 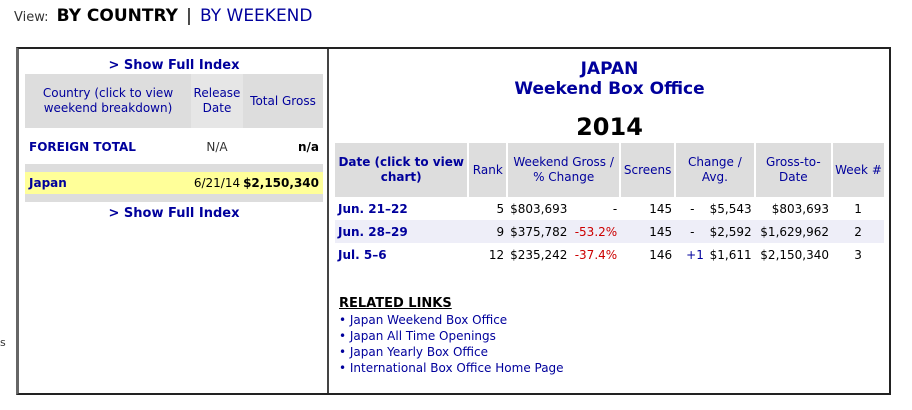 I want to click on gross-to-date-cell: $803,693, so click(x=800, y=208).